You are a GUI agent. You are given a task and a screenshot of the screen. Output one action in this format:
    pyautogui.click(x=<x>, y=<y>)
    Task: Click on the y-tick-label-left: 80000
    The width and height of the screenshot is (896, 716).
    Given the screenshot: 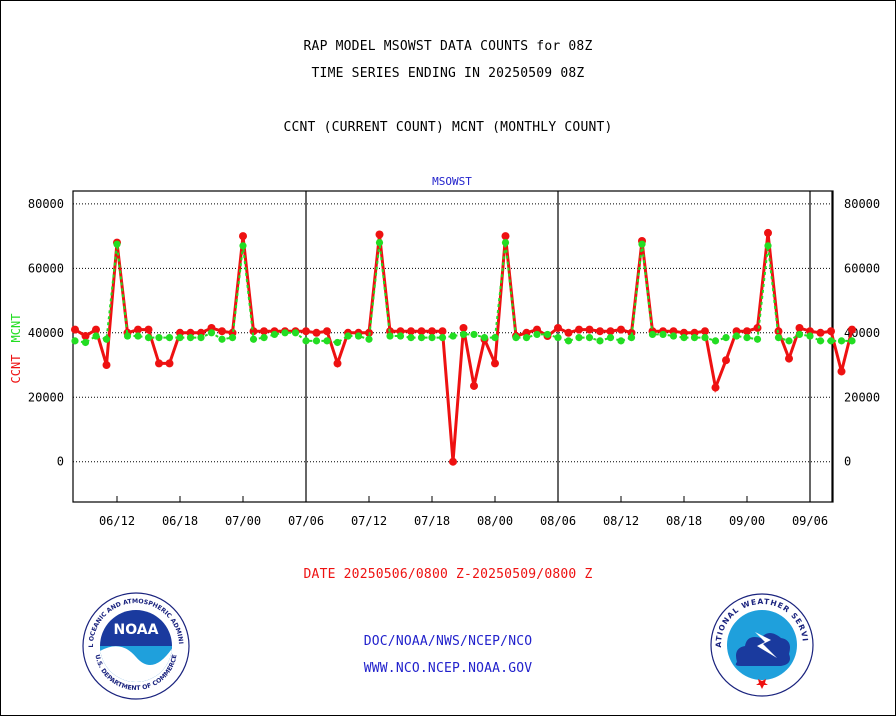 What is the action you would take?
    pyautogui.click(x=46, y=204)
    